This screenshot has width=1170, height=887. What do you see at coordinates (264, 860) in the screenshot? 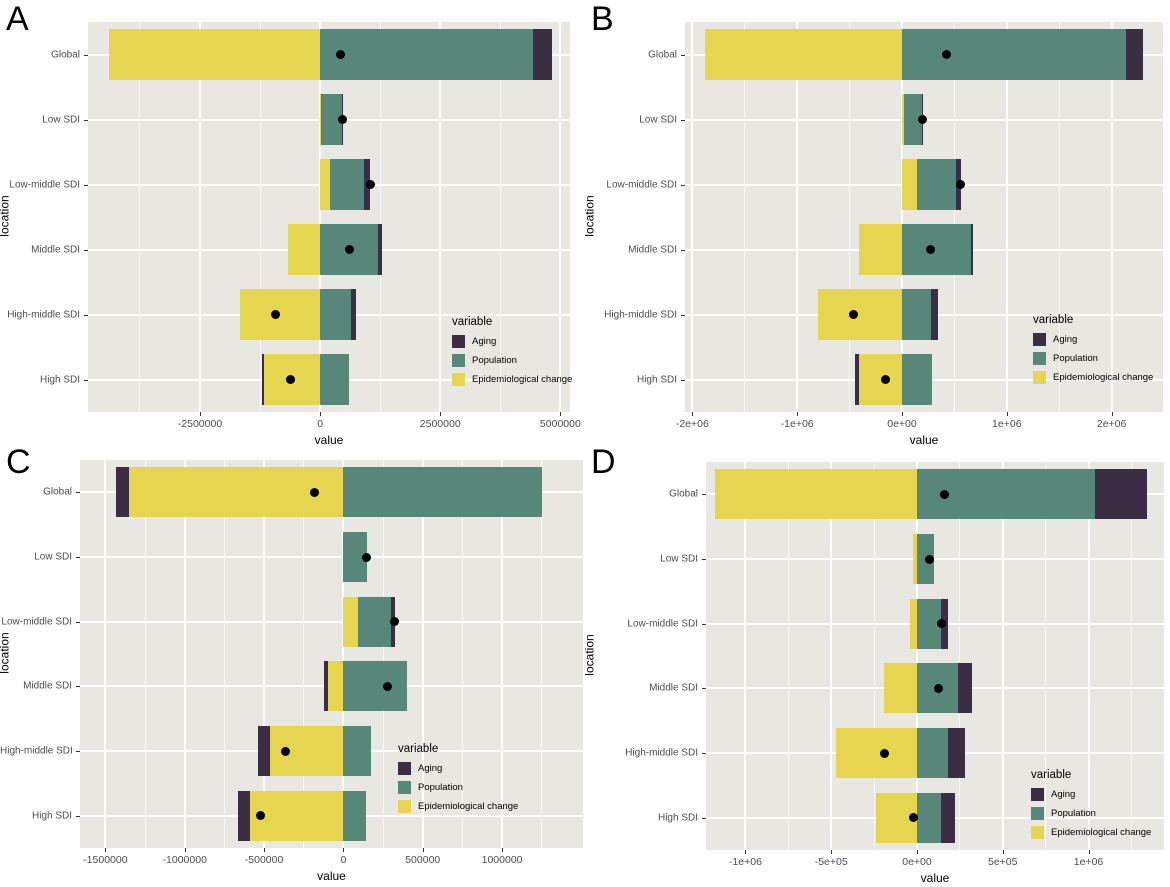
I see `x-tick-label: -500000` at bounding box center [264, 860].